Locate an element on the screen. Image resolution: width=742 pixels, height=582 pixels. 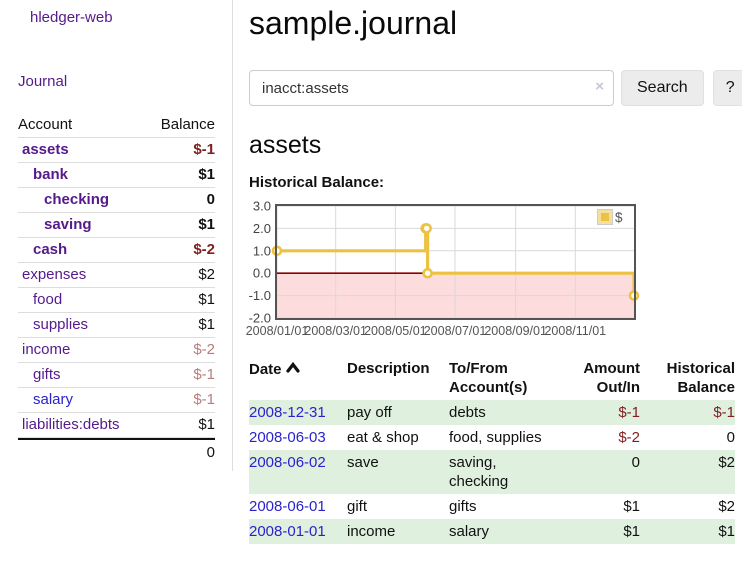
account-row: saving $1 is located at coordinates (116, 225).